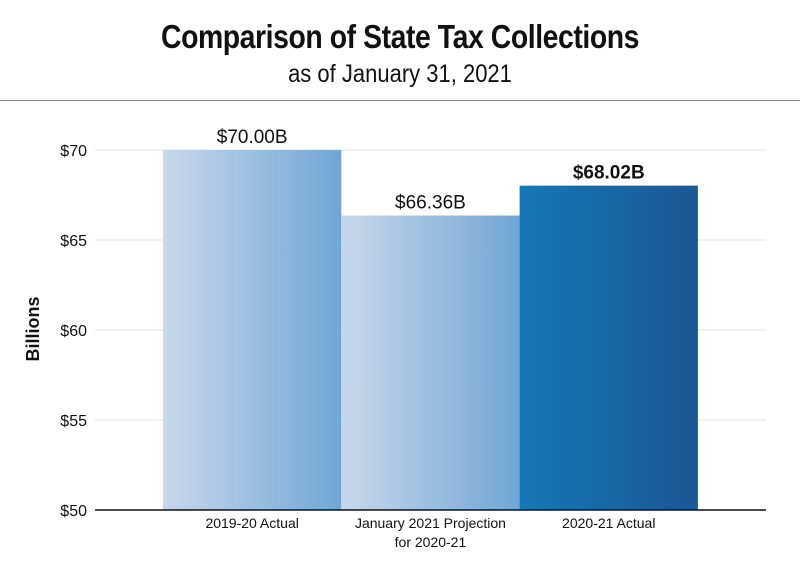 This screenshot has height=580, width=800. Describe the element at coordinates (431, 542) in the screenshot. I see `x-category-label: for 2020-21` at that location.